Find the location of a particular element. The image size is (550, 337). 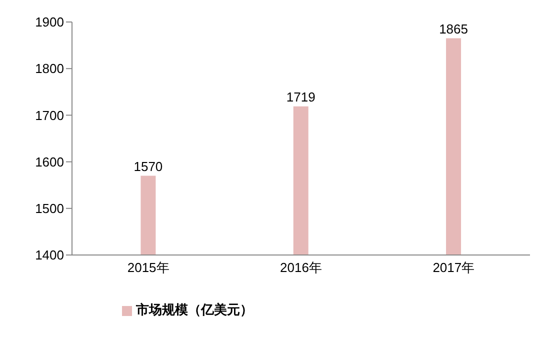

x-tick-label: 2016年 is located at coordinates (301, 268).